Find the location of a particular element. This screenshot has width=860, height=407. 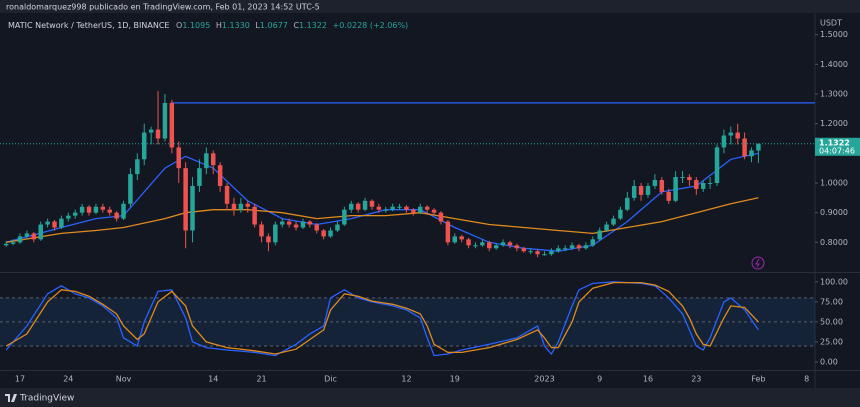

x-tick-label: 16 is located at coordinates (648, 379).